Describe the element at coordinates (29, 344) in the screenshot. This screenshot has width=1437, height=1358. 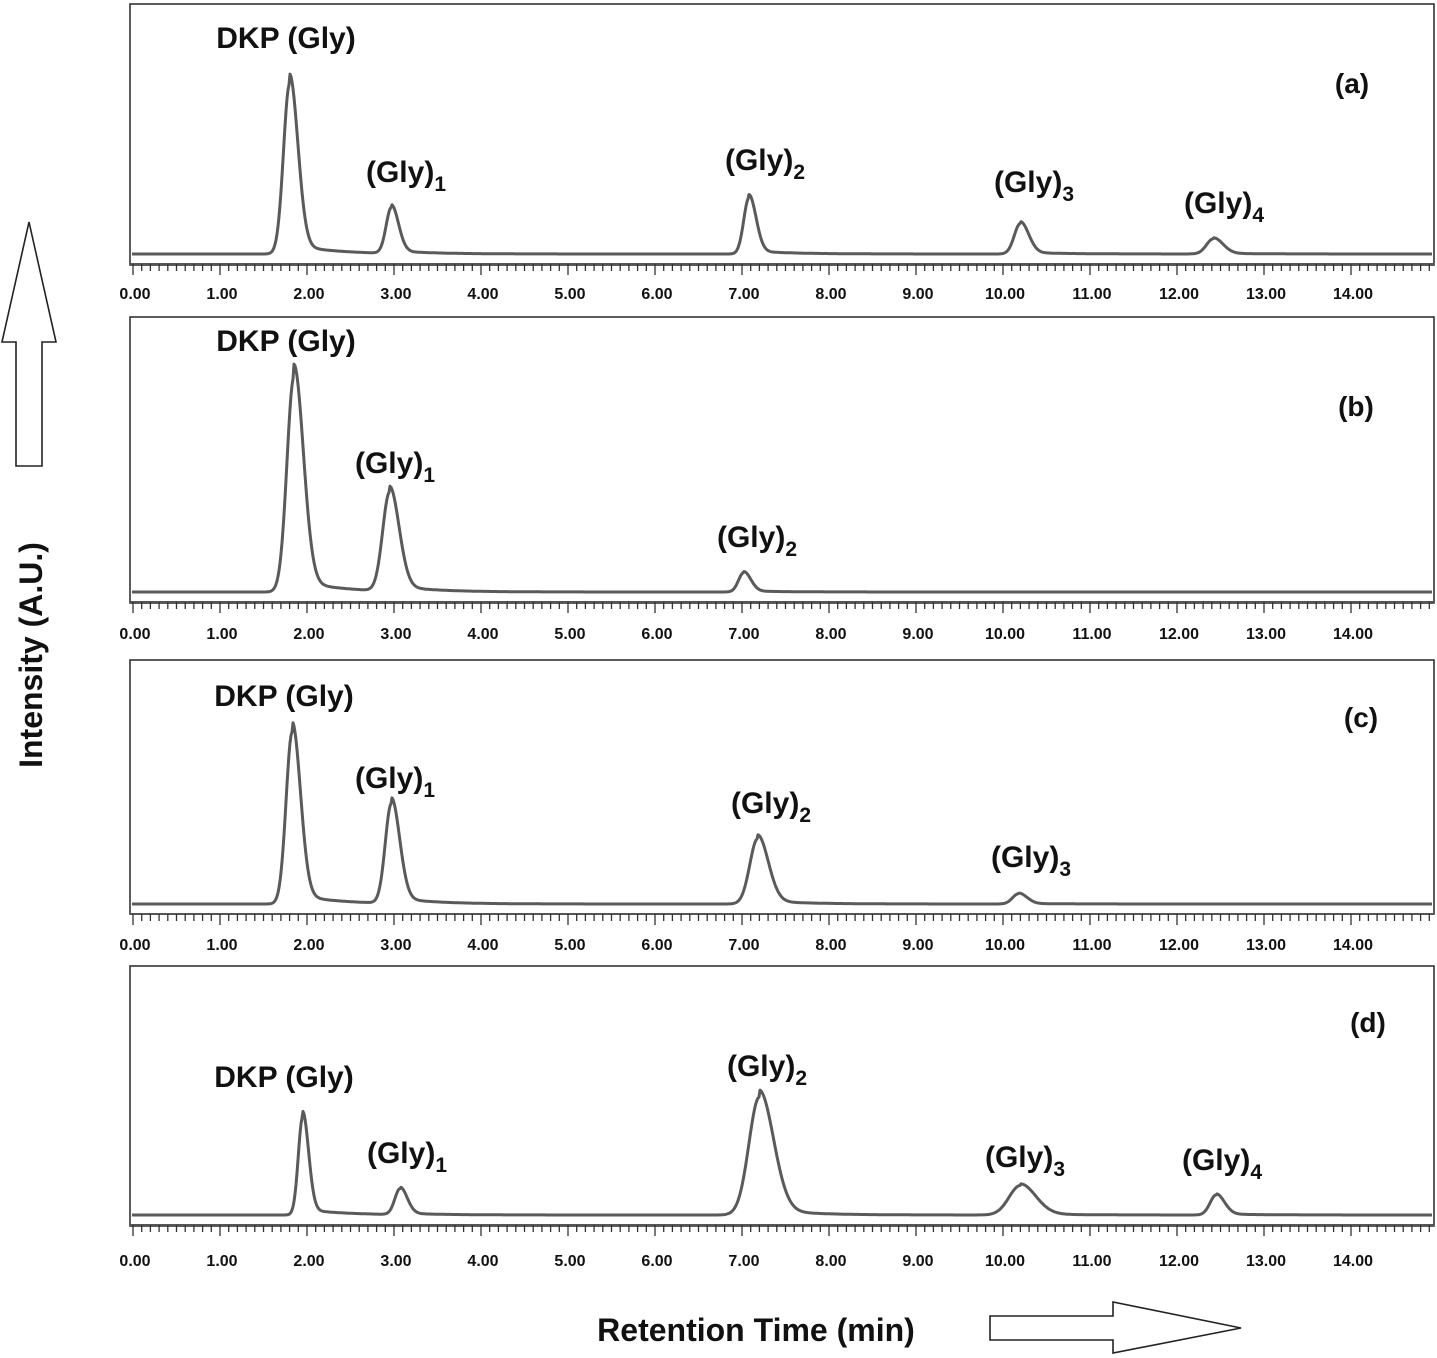
I see `y-axis-arrow` at that location.